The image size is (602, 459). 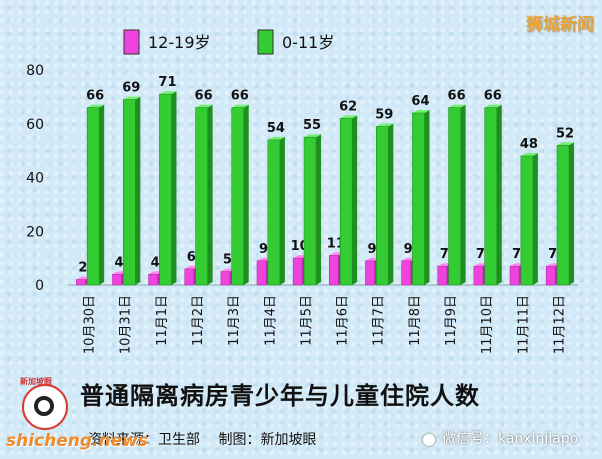 I want to click on data-label: 59, so click(x=384, y=114).